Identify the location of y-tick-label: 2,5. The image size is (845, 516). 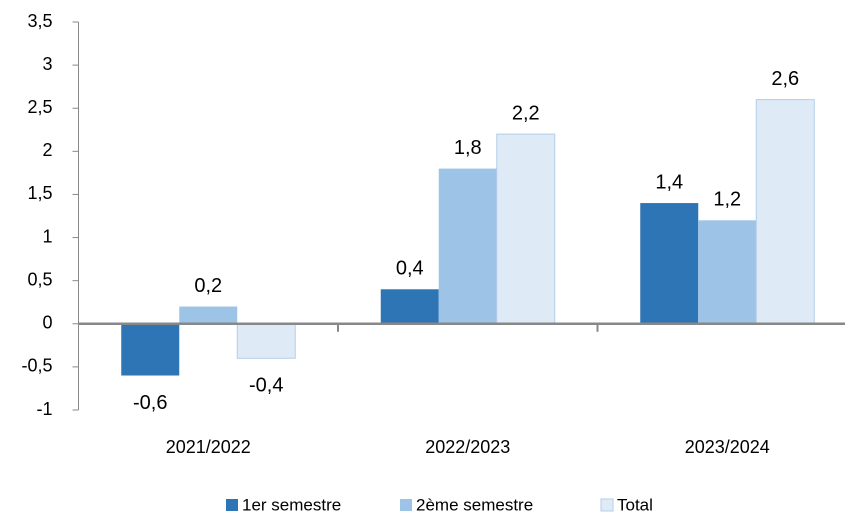
(39, 107).